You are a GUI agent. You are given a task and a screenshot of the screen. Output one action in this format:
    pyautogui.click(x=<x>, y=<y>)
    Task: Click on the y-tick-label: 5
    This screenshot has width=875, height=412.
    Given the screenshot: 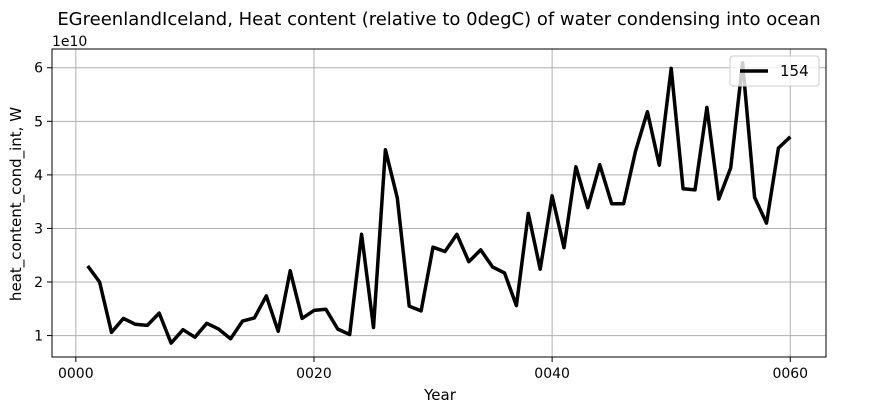 What is the action you would take?
    pyautogui.click(x=38, y=122)
    